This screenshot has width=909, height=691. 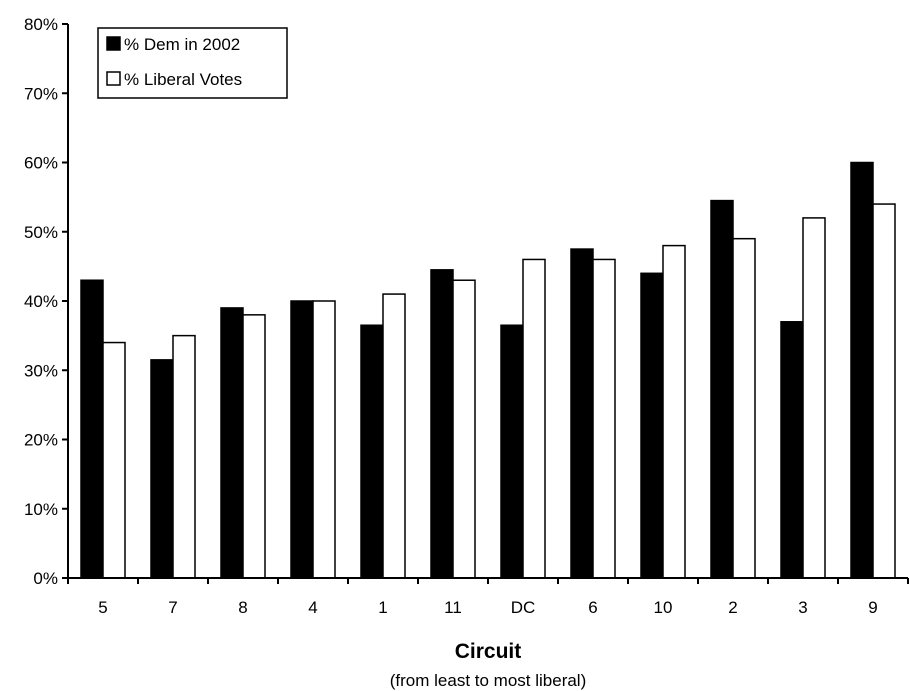 What do you see at coordinates (523, 607) in the screenshot?
I see `x-tick-label: DC` at bounding box center [523, 607].